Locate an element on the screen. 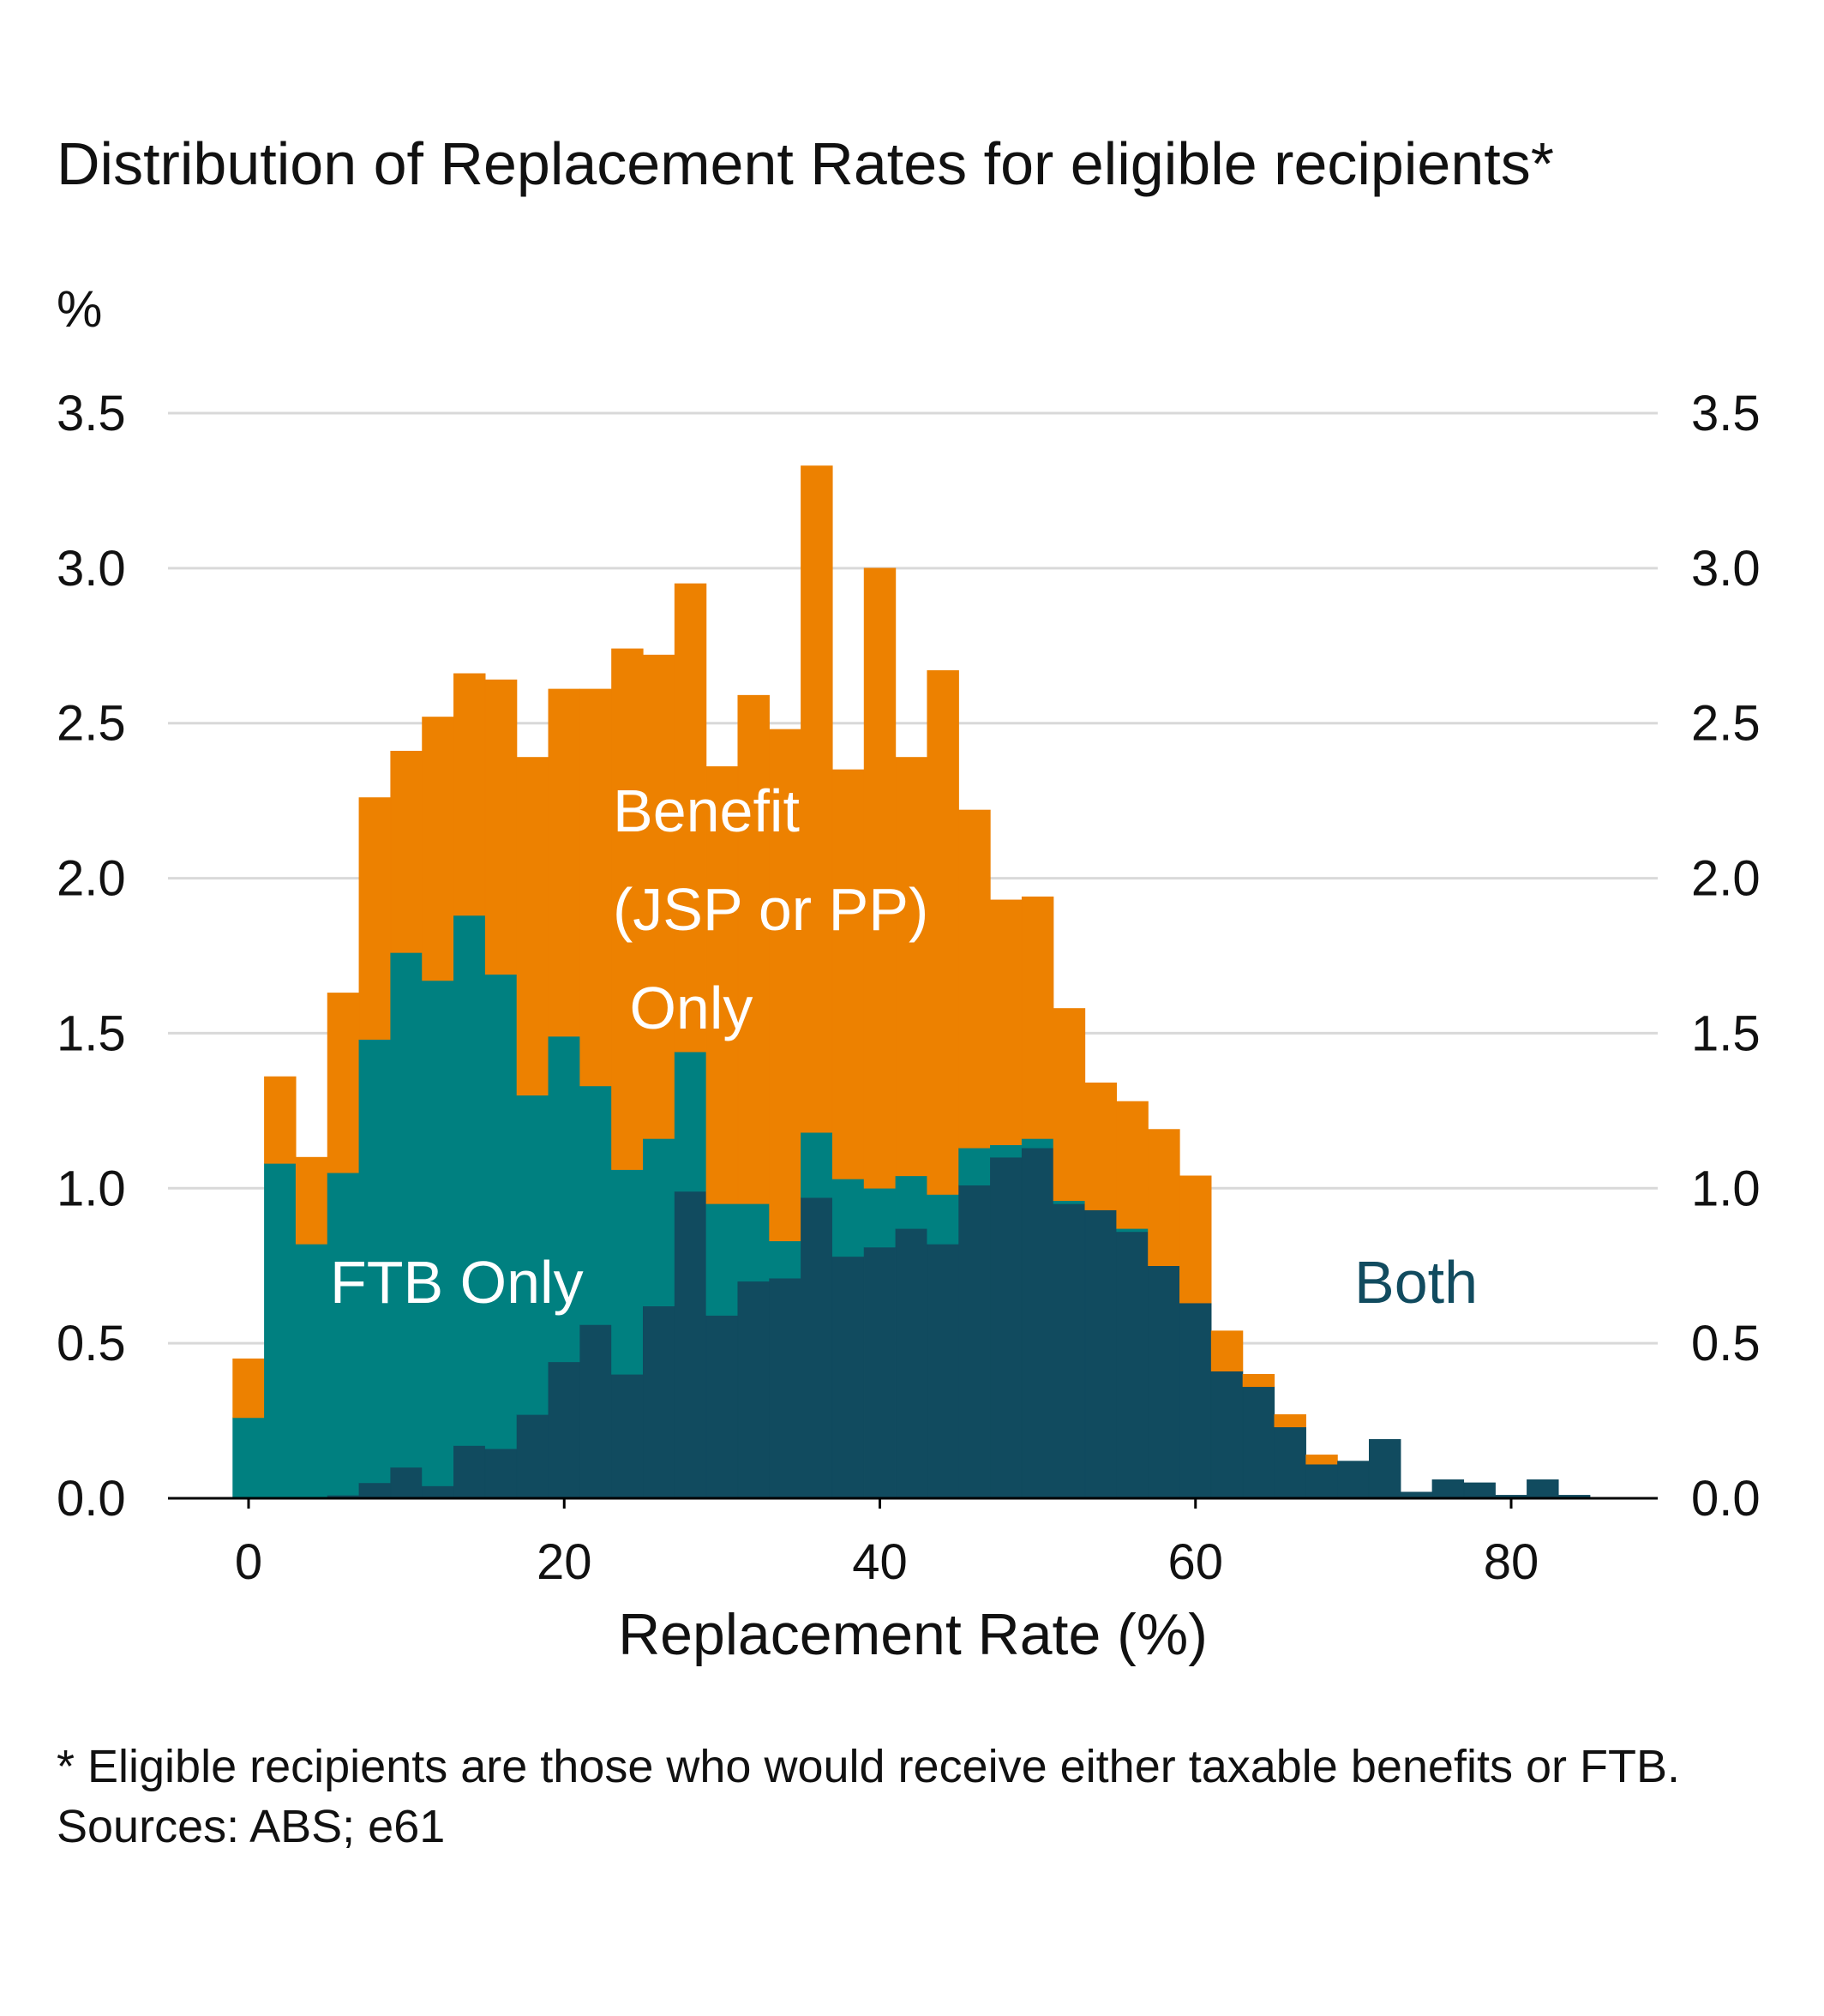 The width and height of the screenshot is (1824, 2016). y-tick-label-right: 2.5 is located at coordinates (1726, 724).